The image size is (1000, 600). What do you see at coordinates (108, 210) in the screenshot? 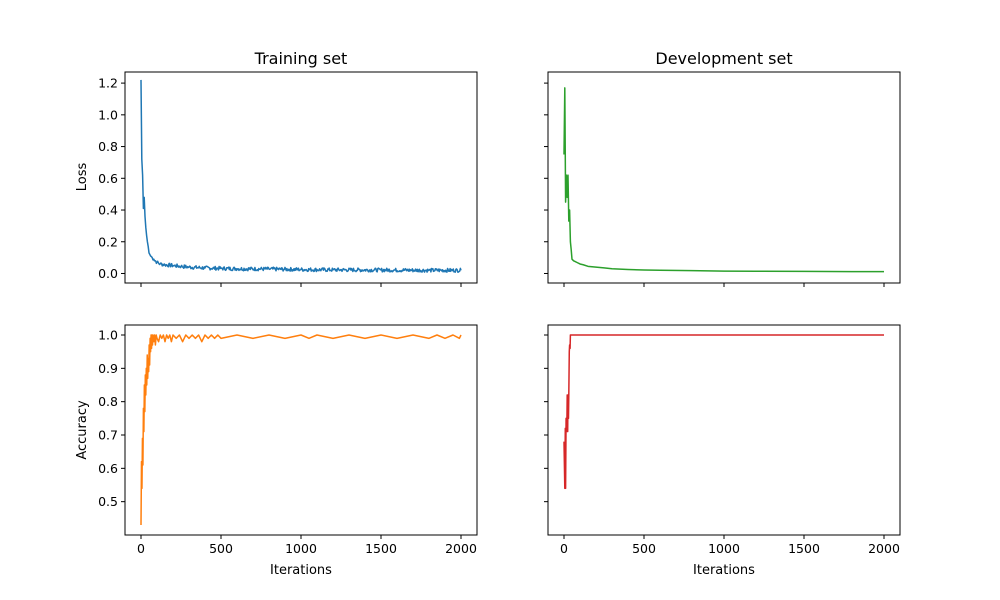
I see `y-tick-label: 0.4` at bounding box center [108, 210].